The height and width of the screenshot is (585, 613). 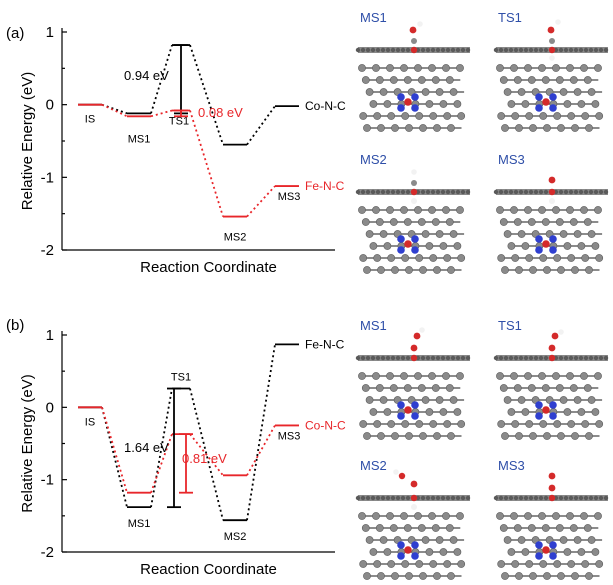 What do you see at coordinates (27, 141) in the screenshot?
I see `y-axis-title: Relative Energy (eV)` at bounding box center [27, 141].